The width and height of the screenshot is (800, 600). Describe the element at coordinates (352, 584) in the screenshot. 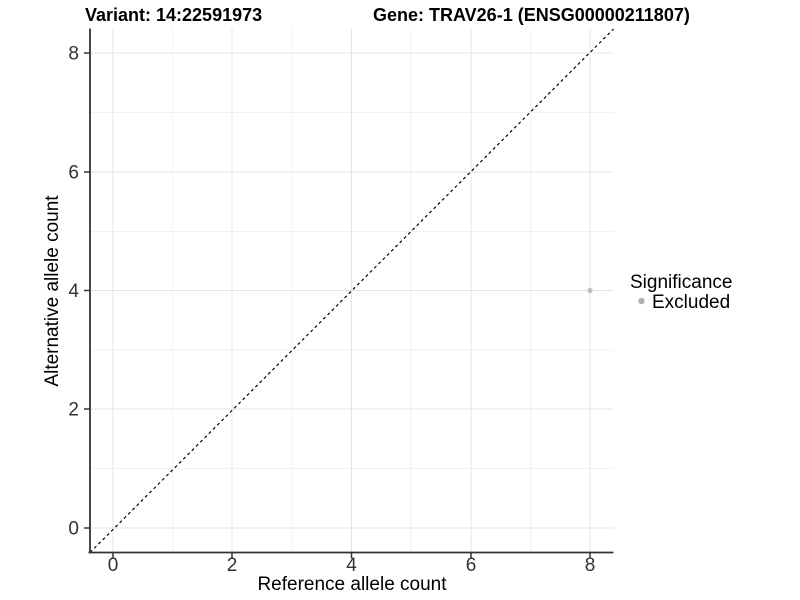

I see `x-axis-title: Reference allele count` at that location.